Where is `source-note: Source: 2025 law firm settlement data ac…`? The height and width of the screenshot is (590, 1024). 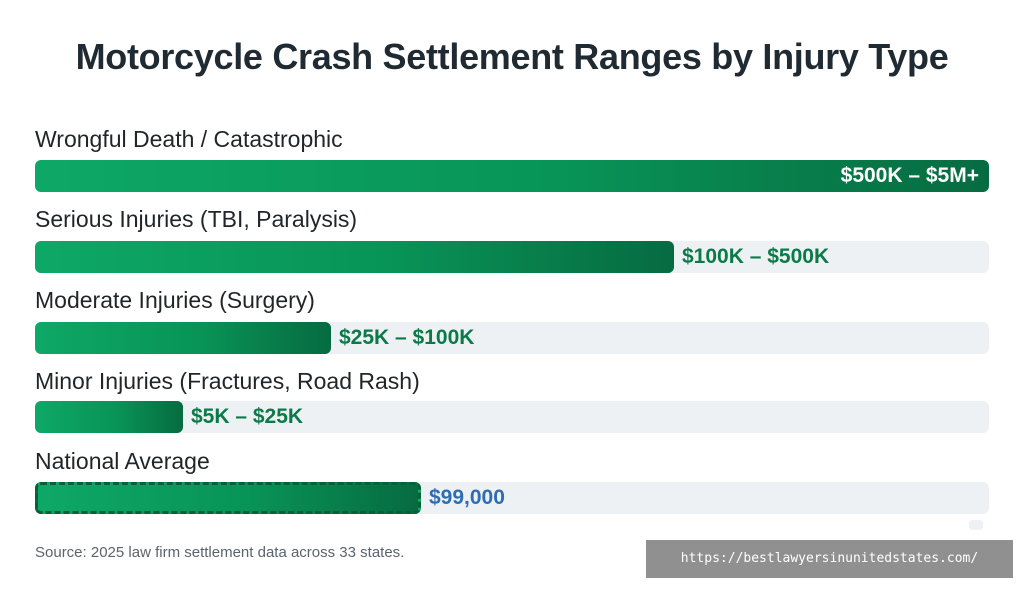 source-note: Source: 2025 law firm settlement data ac… is located at coordinates (220, 552).